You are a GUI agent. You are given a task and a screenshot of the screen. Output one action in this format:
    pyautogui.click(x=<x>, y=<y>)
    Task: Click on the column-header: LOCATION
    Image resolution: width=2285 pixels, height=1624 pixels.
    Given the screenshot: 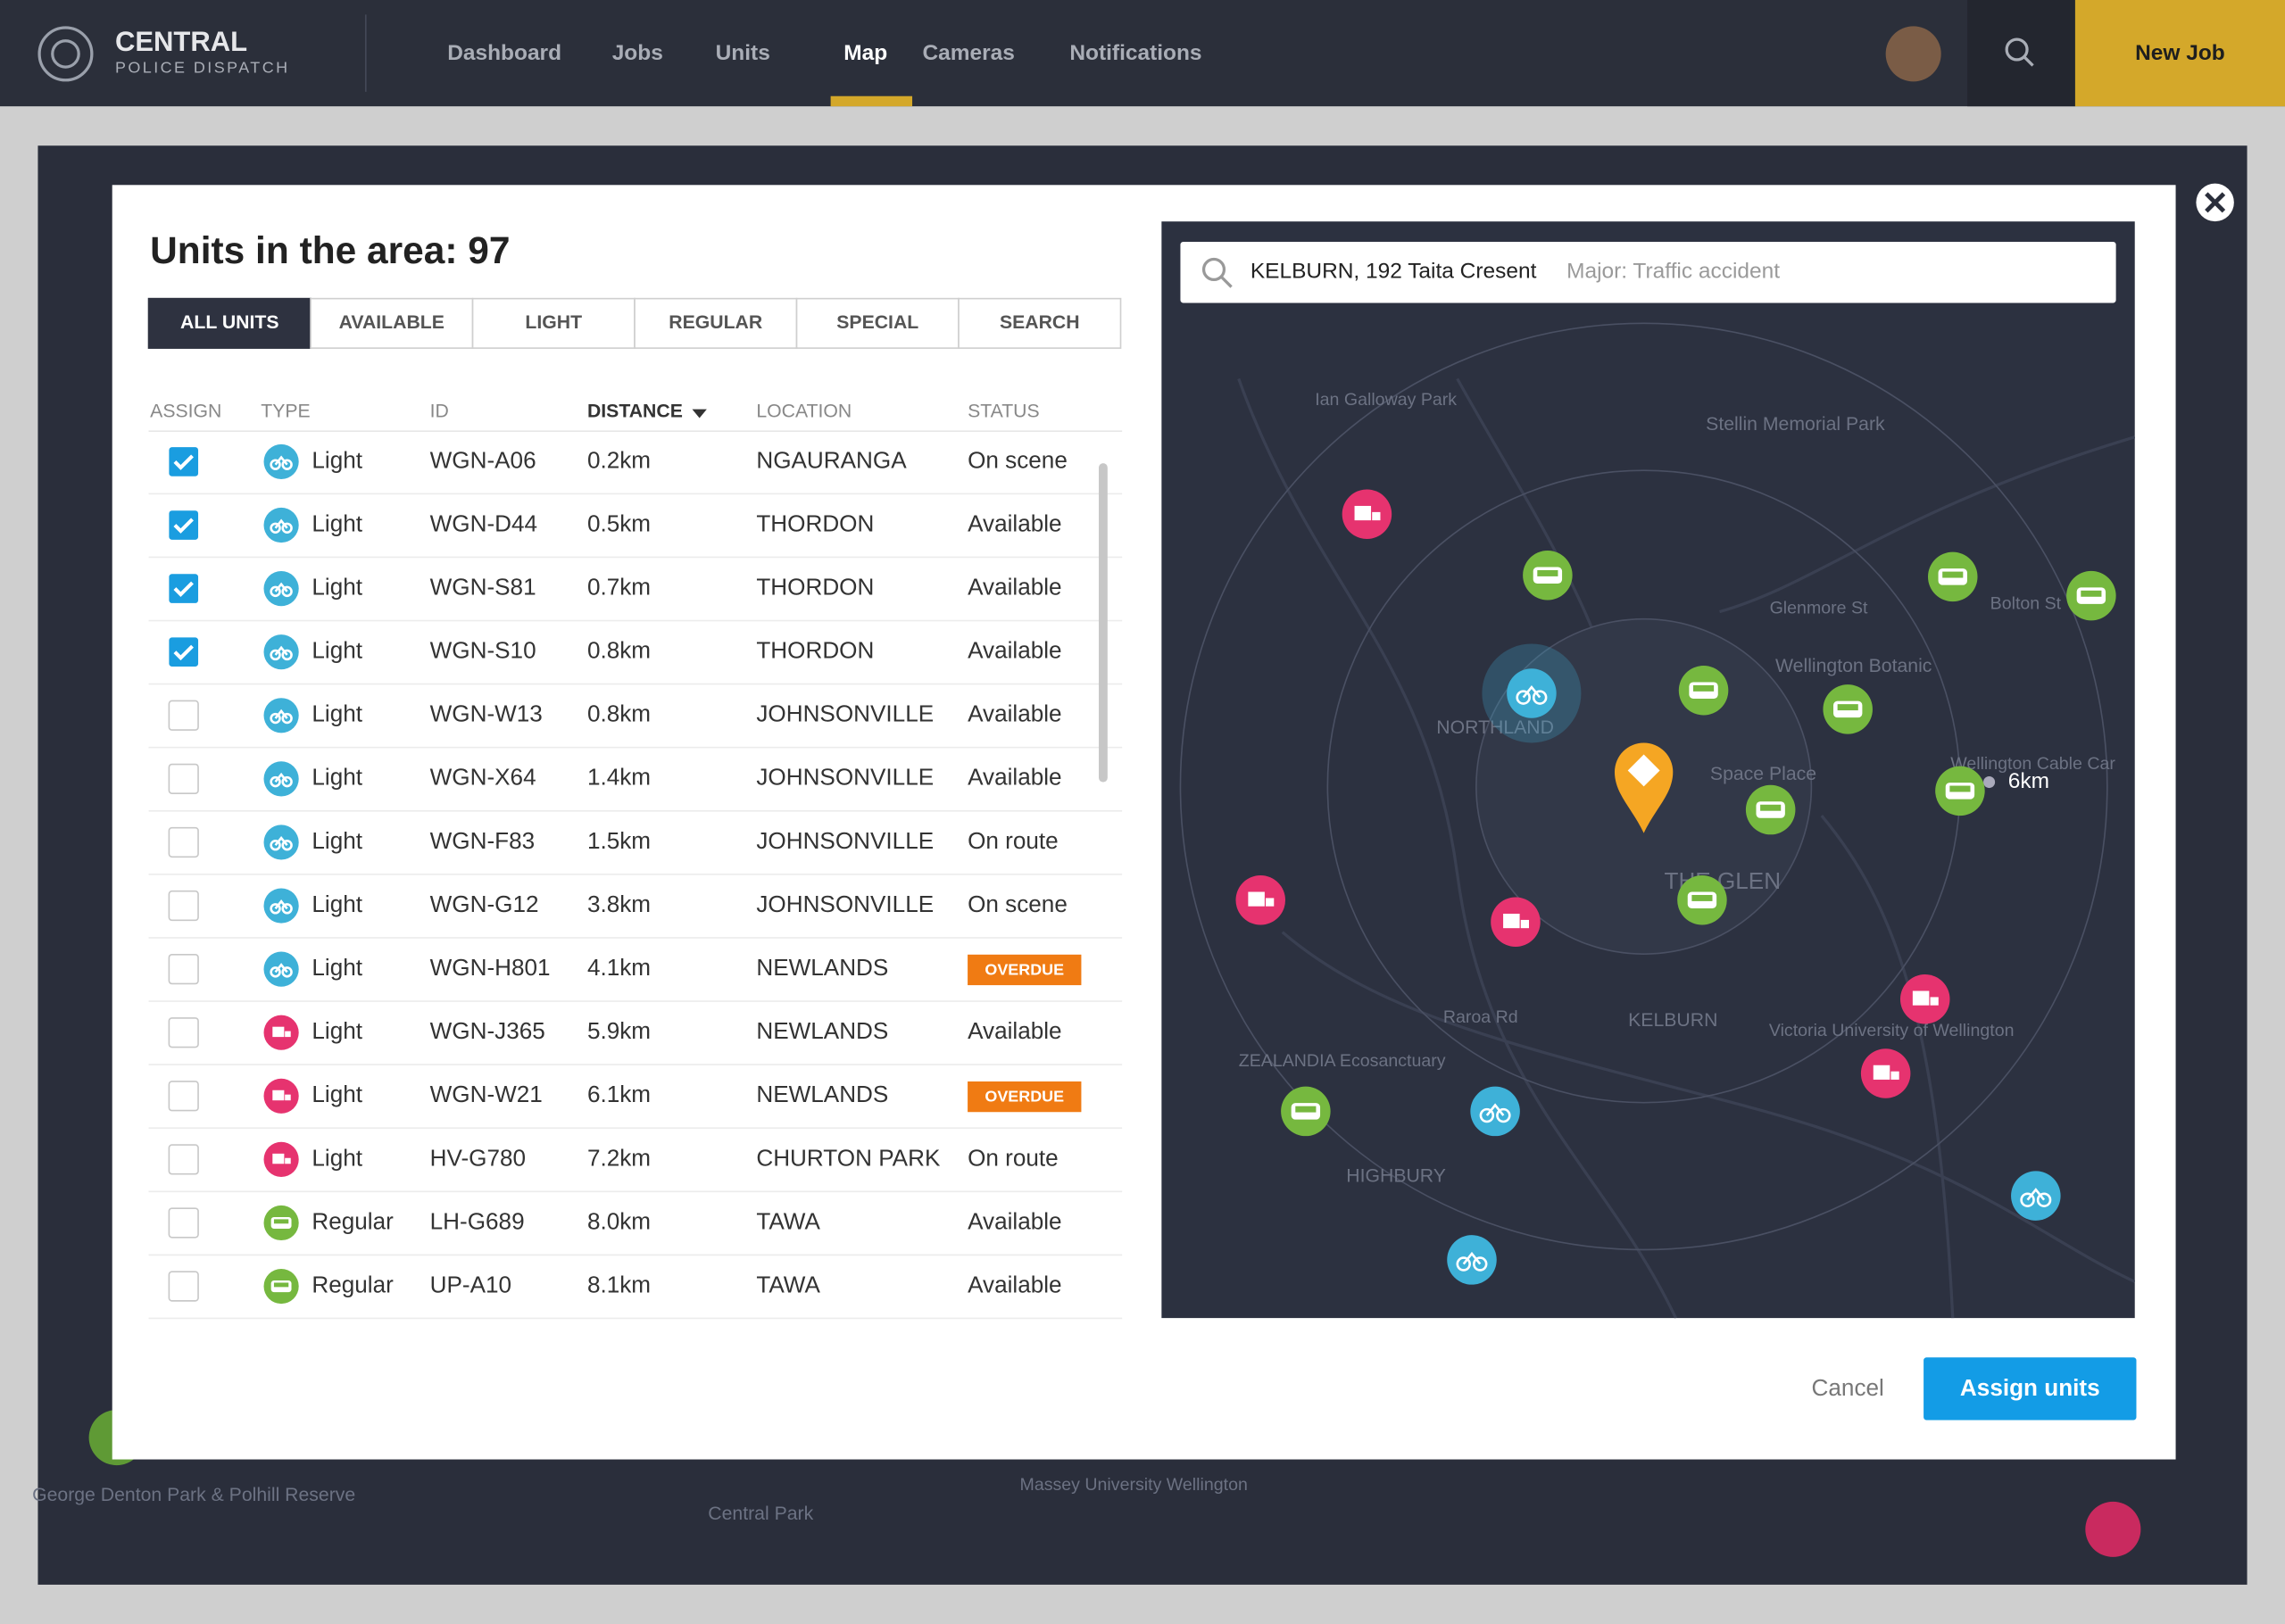 What is the action you would take?
    pyautogui.click(x=804, y=412)
    